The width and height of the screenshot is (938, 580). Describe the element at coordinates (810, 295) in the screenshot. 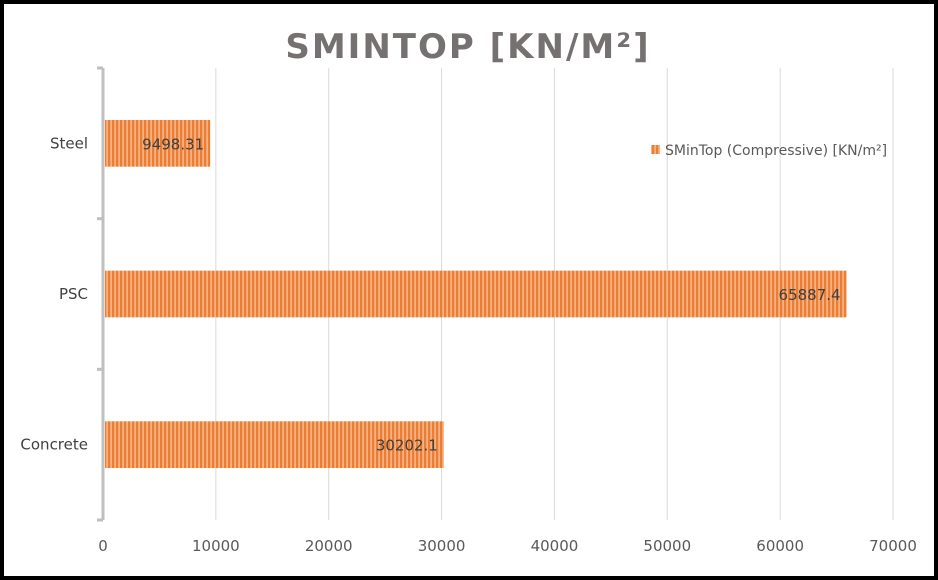

I see `data-label: 65887.4` at that location.